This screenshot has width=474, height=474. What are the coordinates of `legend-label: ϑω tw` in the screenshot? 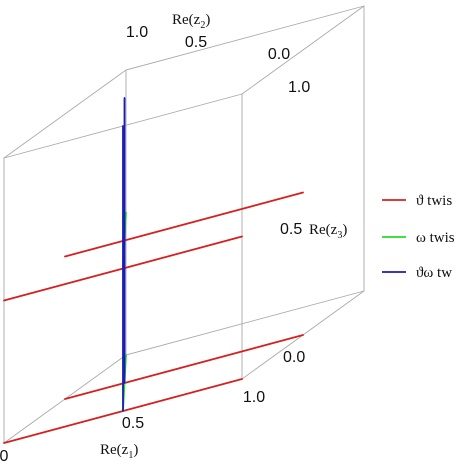 It's located at (434, 273).